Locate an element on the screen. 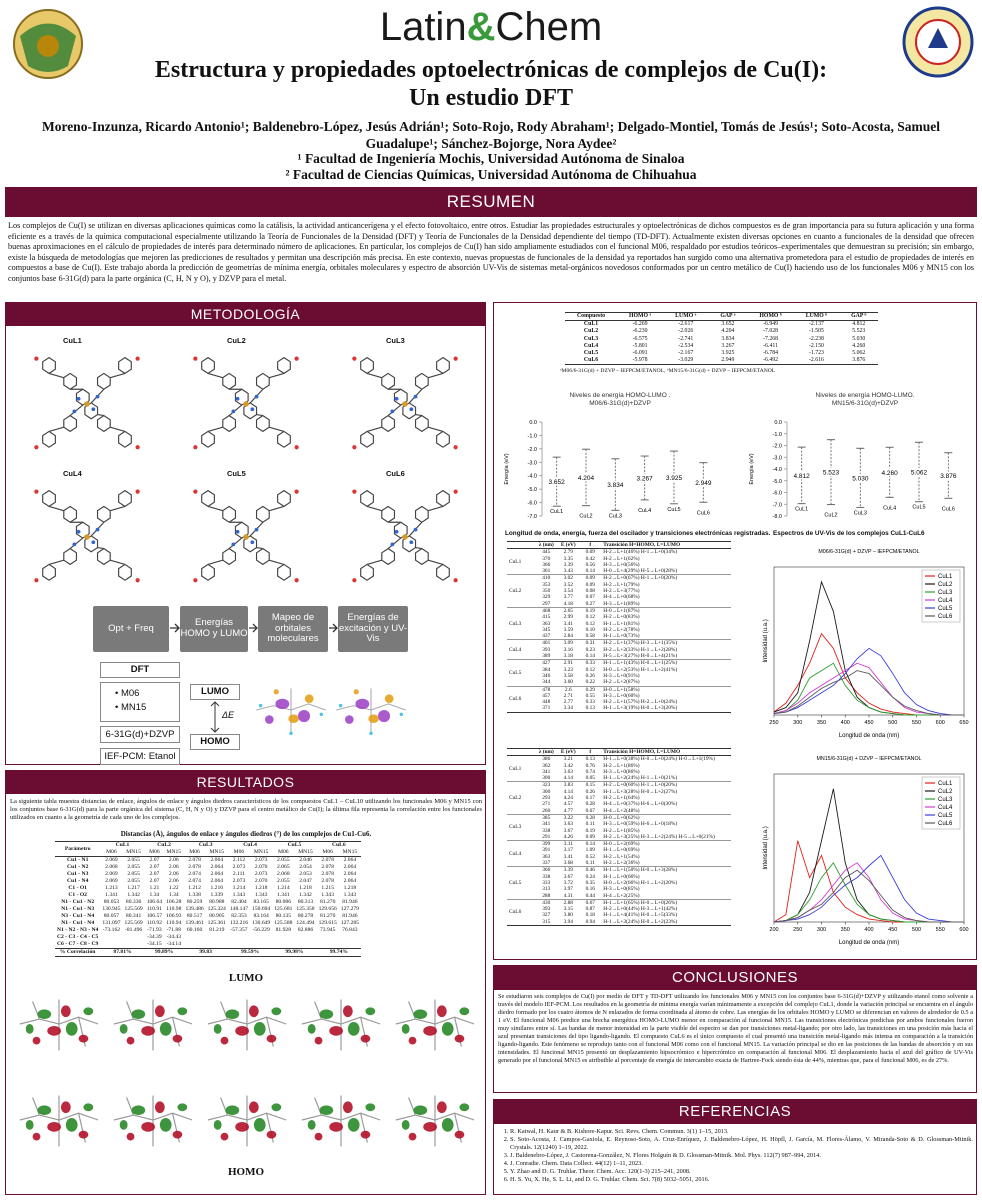 This screenshot has width=982, height=1200. table-cell: 60.160 is located at coordinates (194, 930).